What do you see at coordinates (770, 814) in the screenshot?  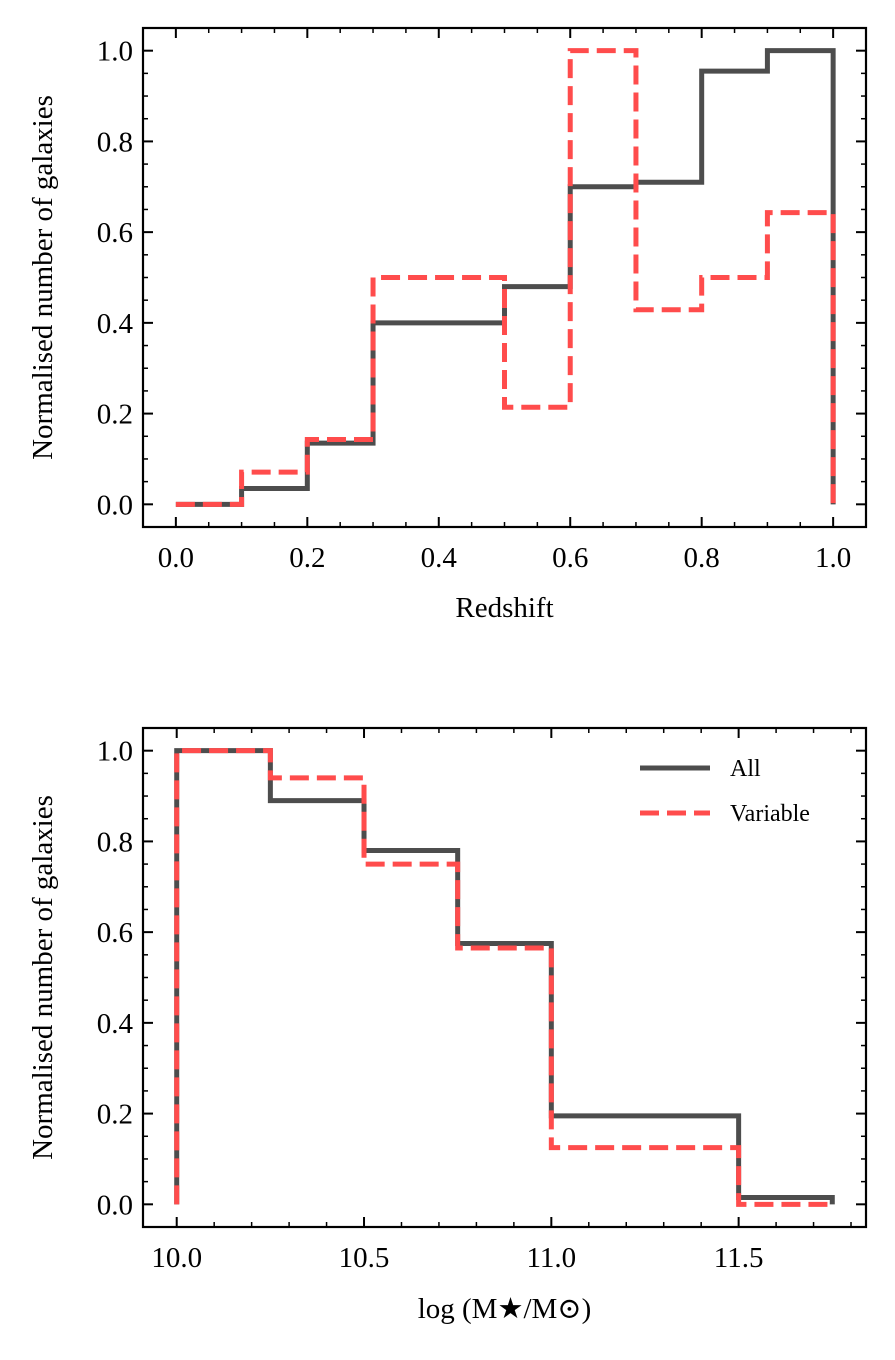 I see `legend-label-variable: Variable` at bounding box center [770, 814].